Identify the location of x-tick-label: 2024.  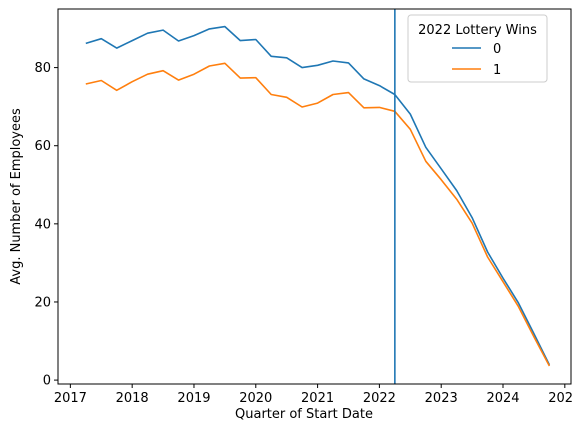
(502, 398).